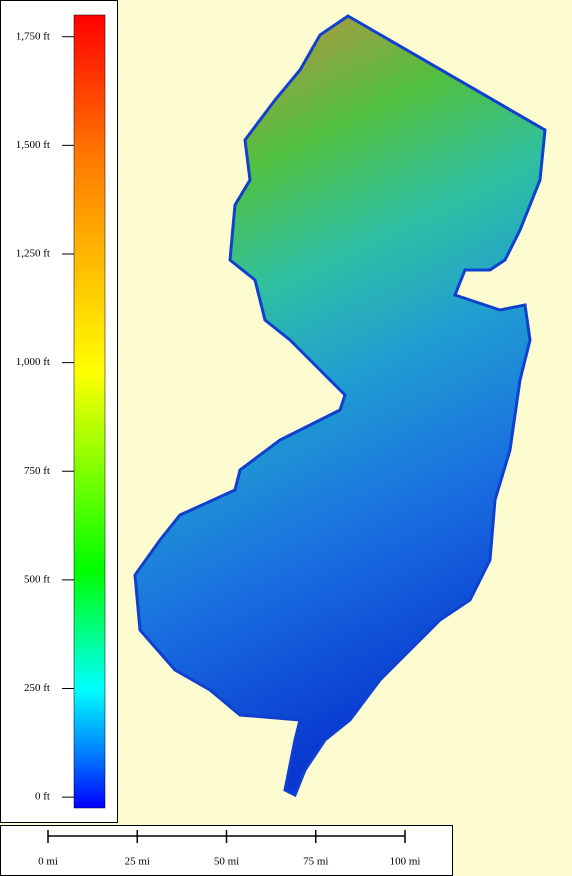 The height and width of the screenshot is (876, 572). Describe the element at coordinates (33, 145) in the screenshot. I see `legend-tick-label: 1,500 ft` at that location.